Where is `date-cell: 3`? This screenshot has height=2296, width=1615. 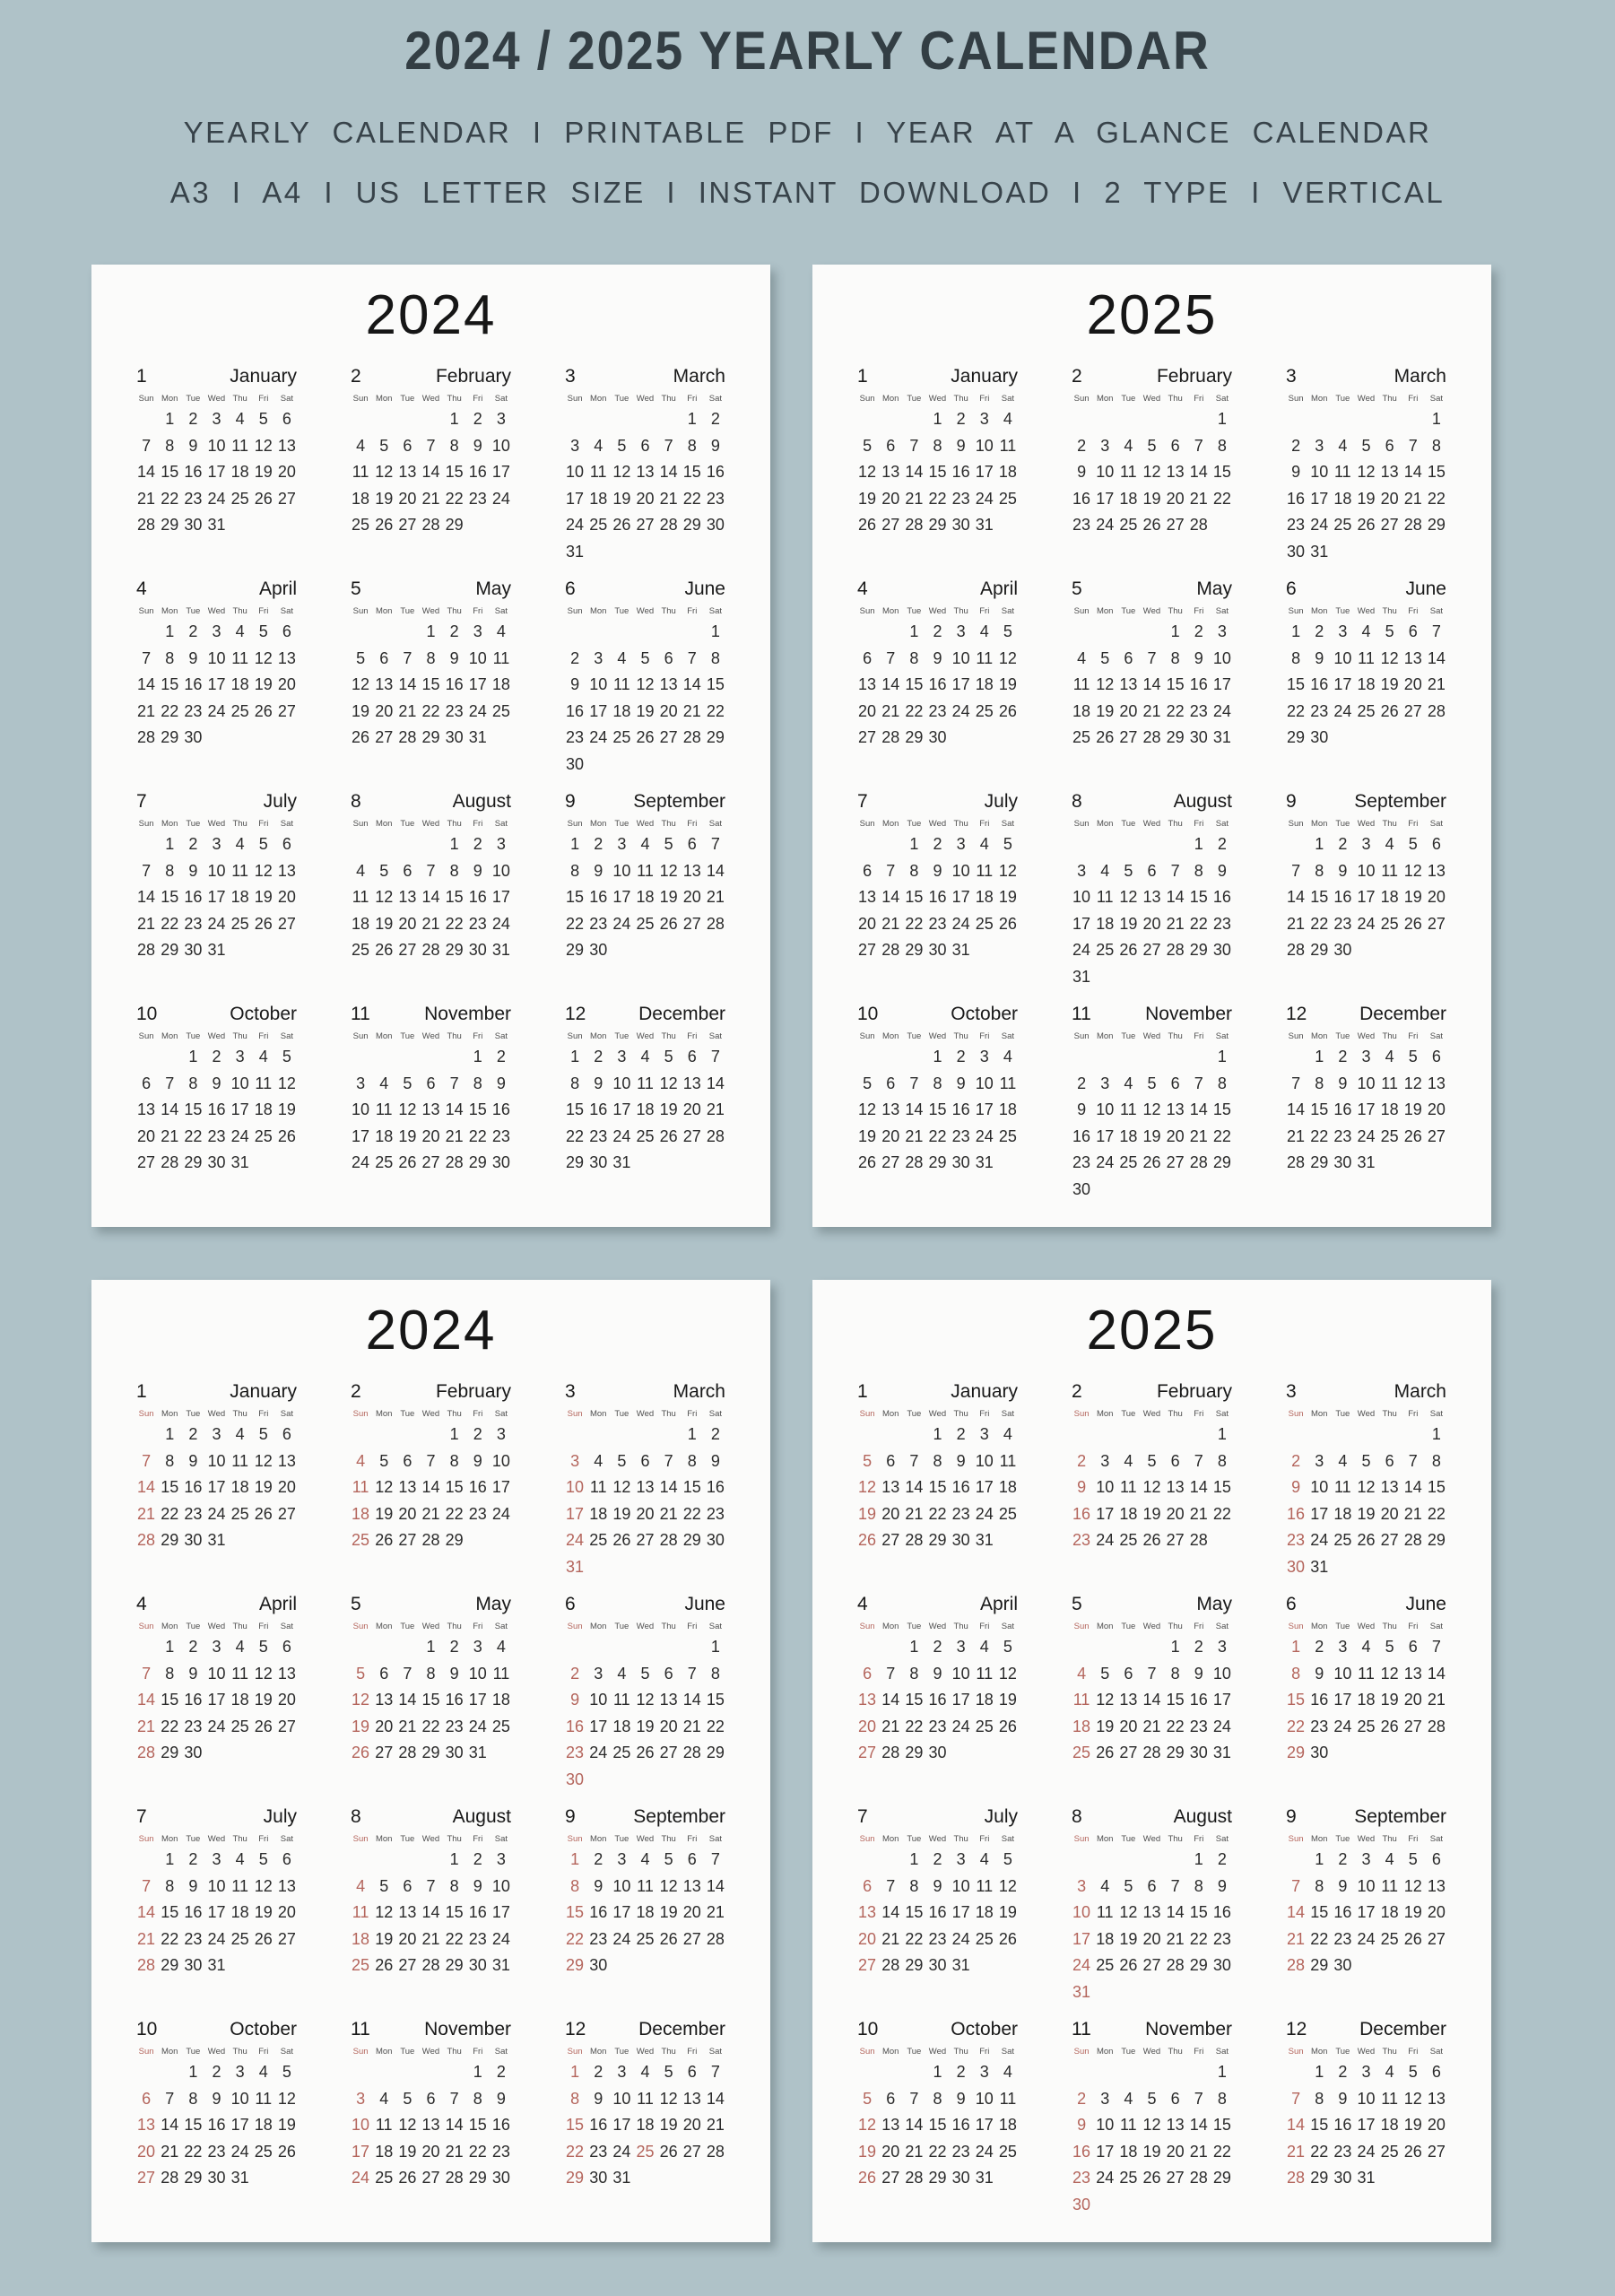
date-cell: 3 is located at coordinates (361, 2098).